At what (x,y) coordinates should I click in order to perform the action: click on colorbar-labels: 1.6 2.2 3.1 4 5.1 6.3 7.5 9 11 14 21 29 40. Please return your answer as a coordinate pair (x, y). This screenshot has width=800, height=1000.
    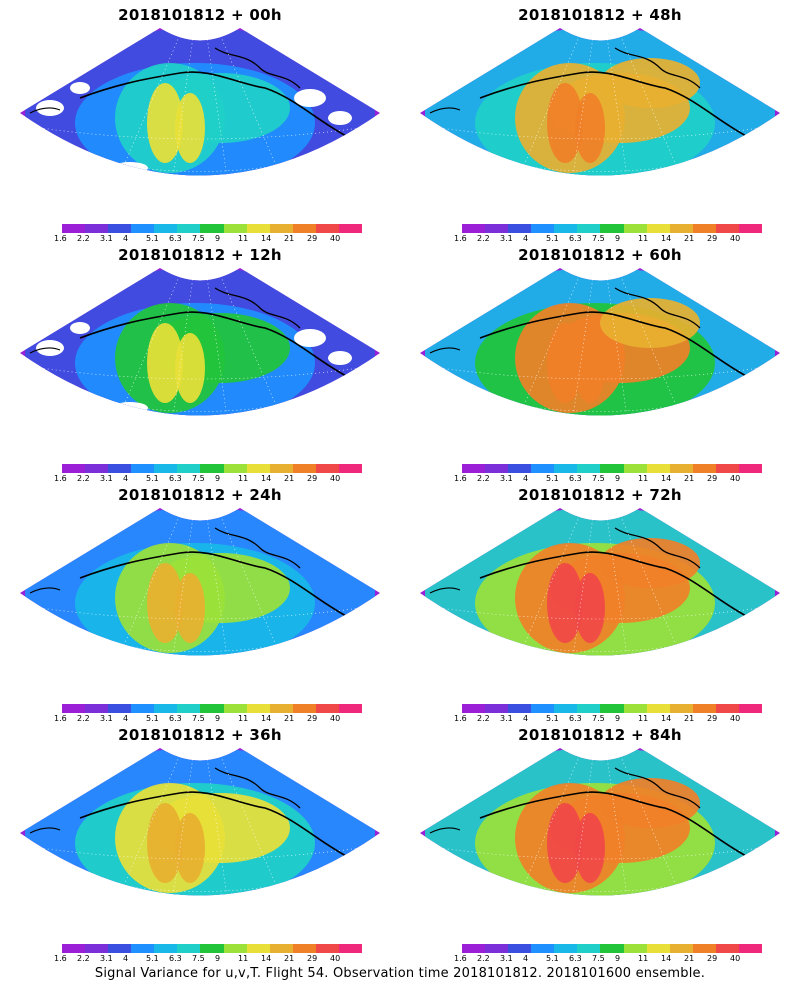
    Looking at the image, I should click on (204, 479).